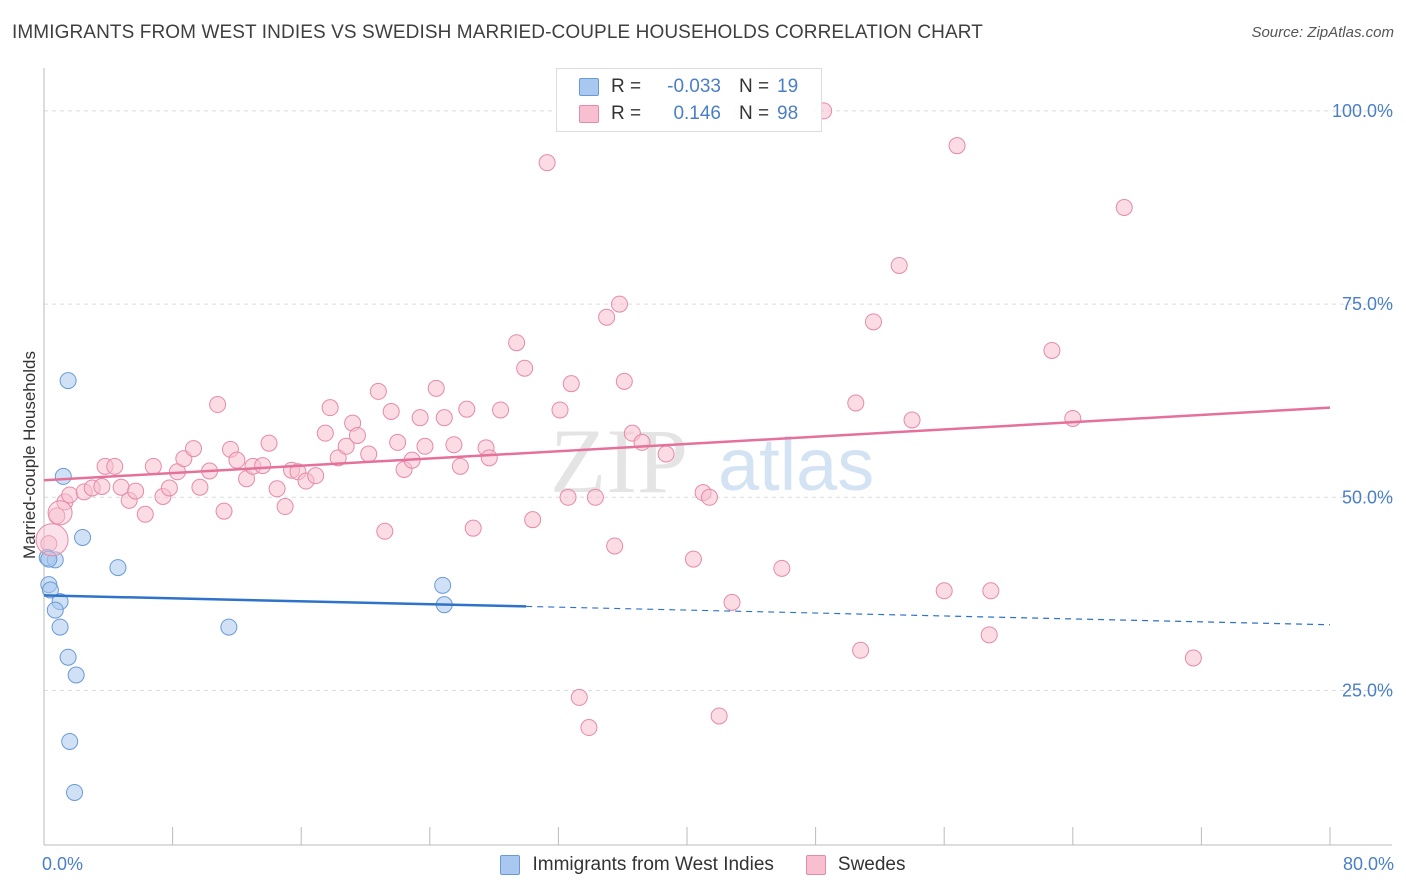  I want to click on y-tick-label: 100.0%, so click(1362, 111).